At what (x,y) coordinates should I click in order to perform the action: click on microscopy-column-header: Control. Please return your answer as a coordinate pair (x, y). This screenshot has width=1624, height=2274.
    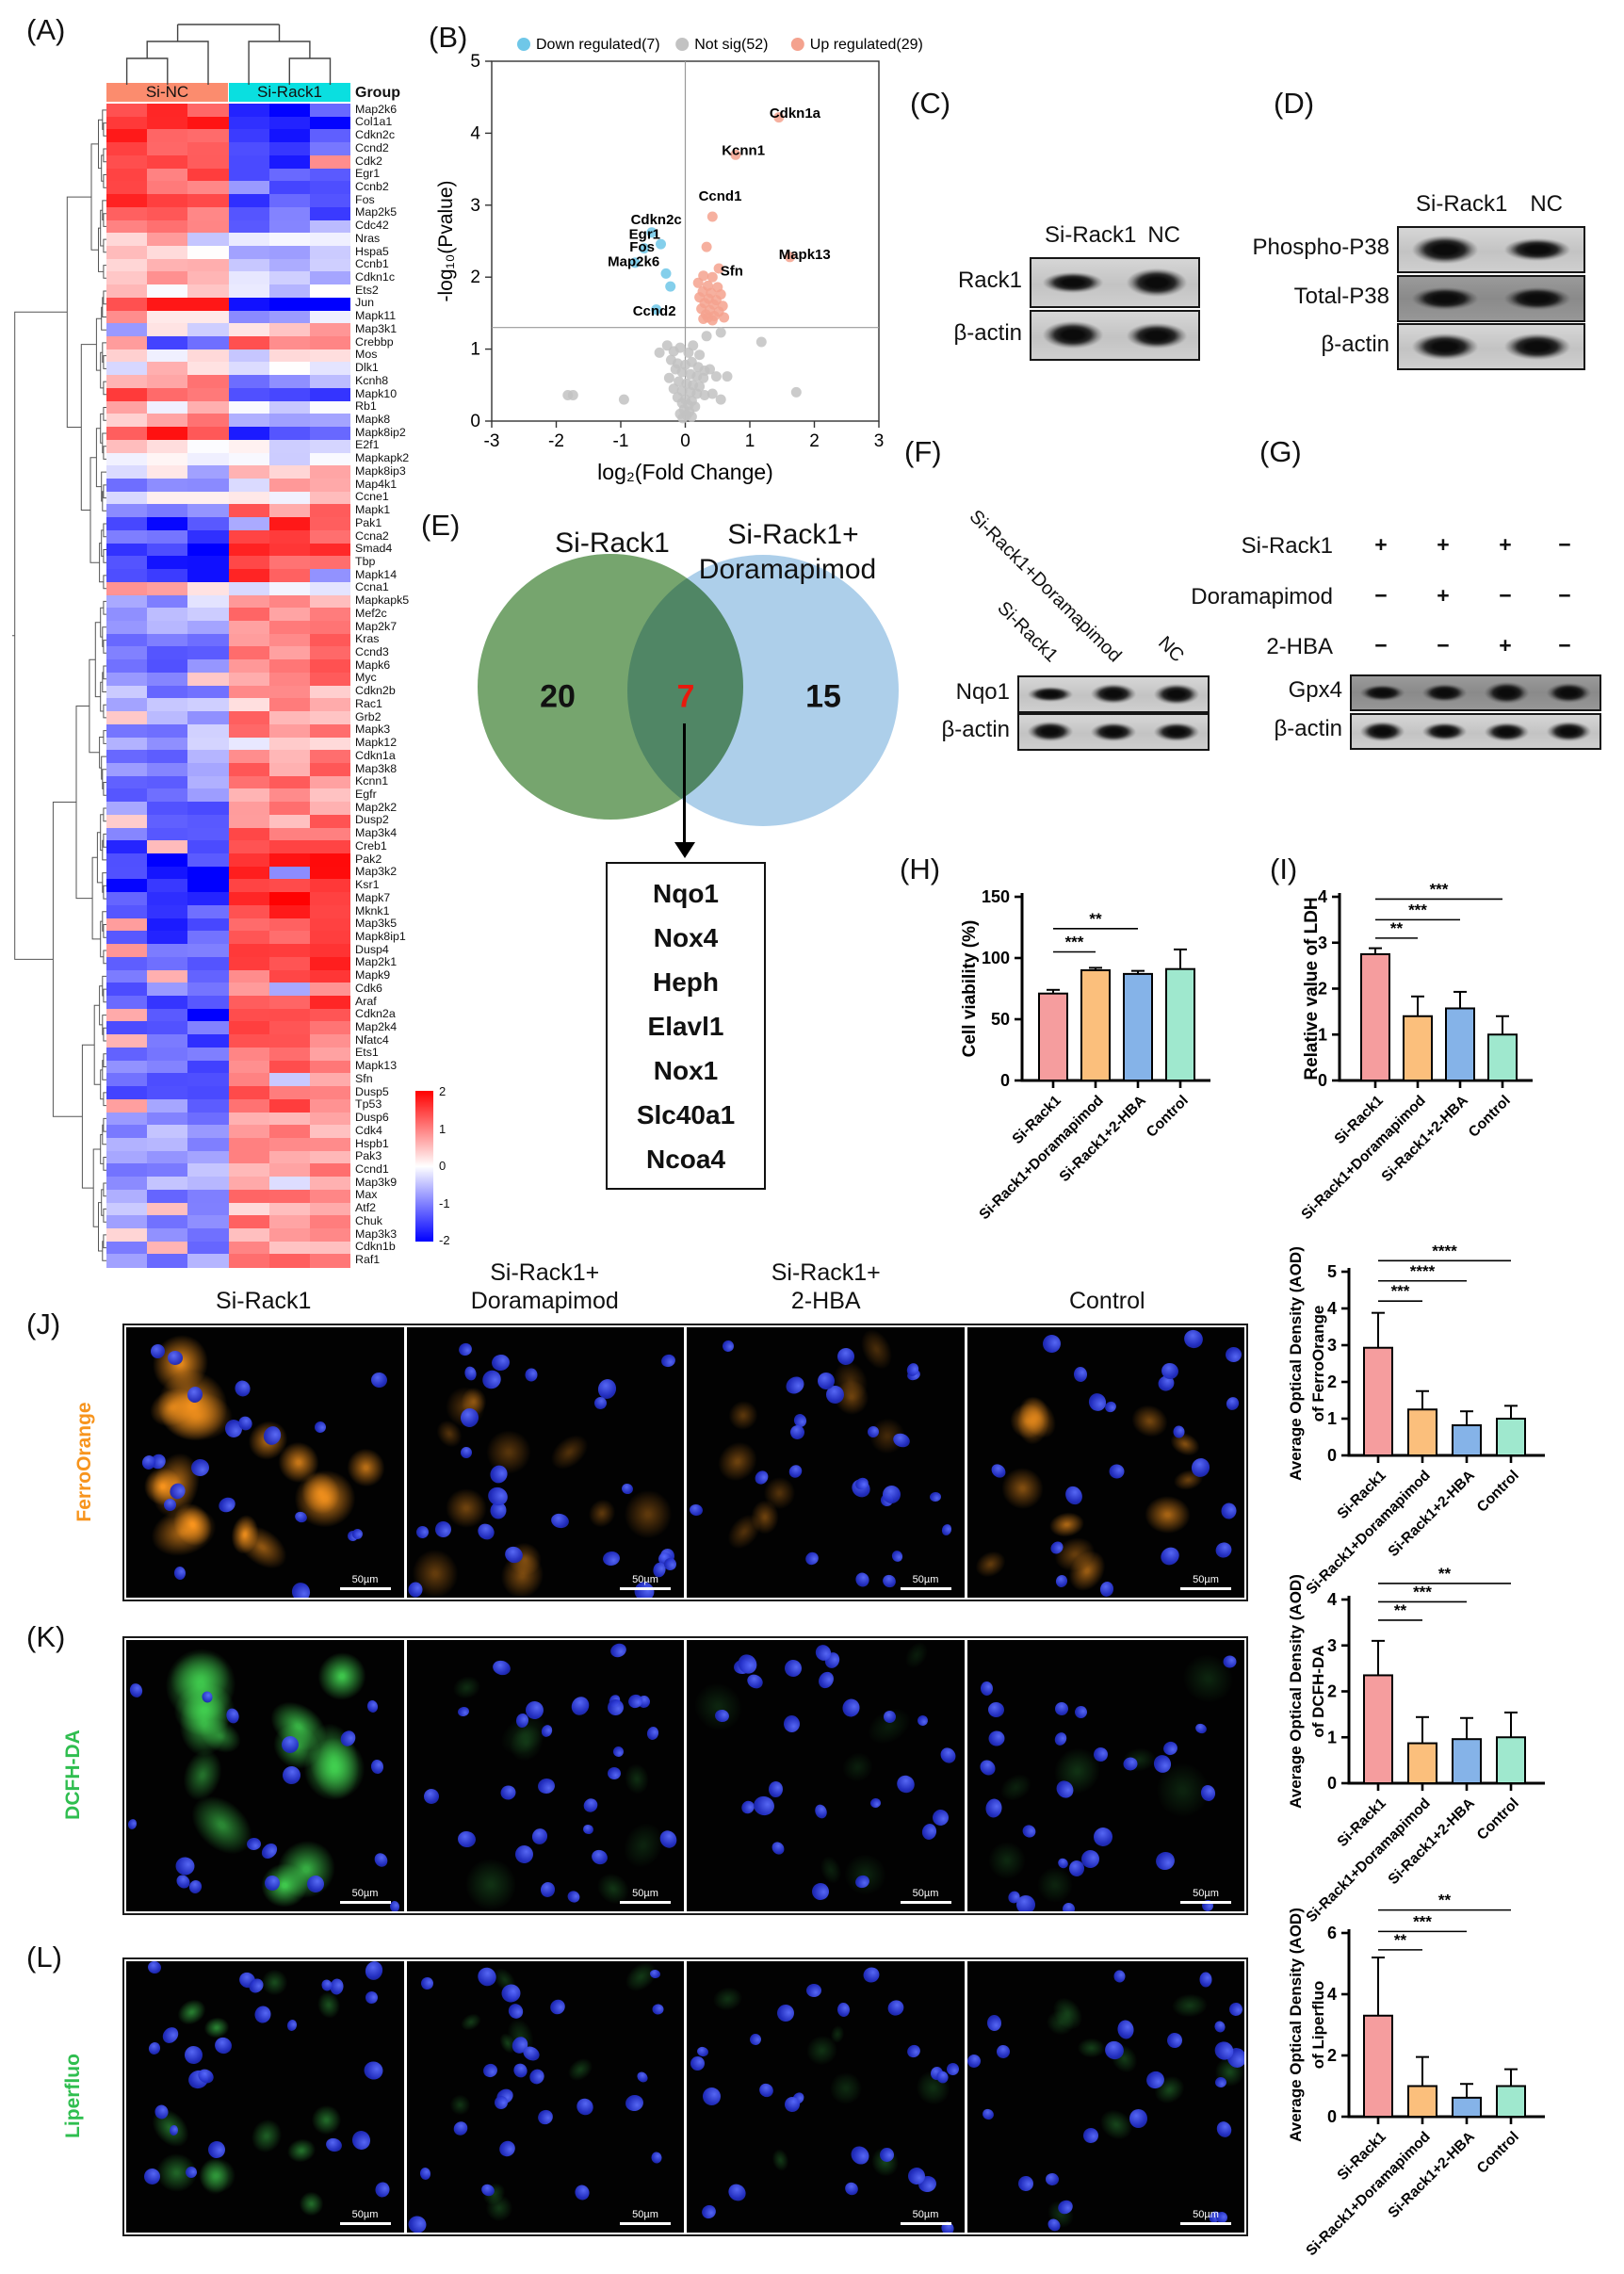
    Looking at the image, I should click on (1106, 1301).